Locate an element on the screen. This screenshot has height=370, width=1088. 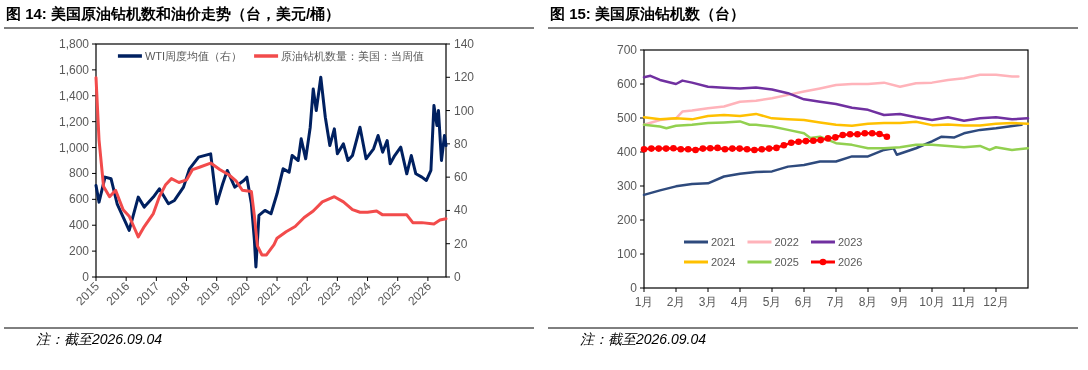
legend-label: 原油钻机数量：美国：当周值 is located at coordinates (353, 56).